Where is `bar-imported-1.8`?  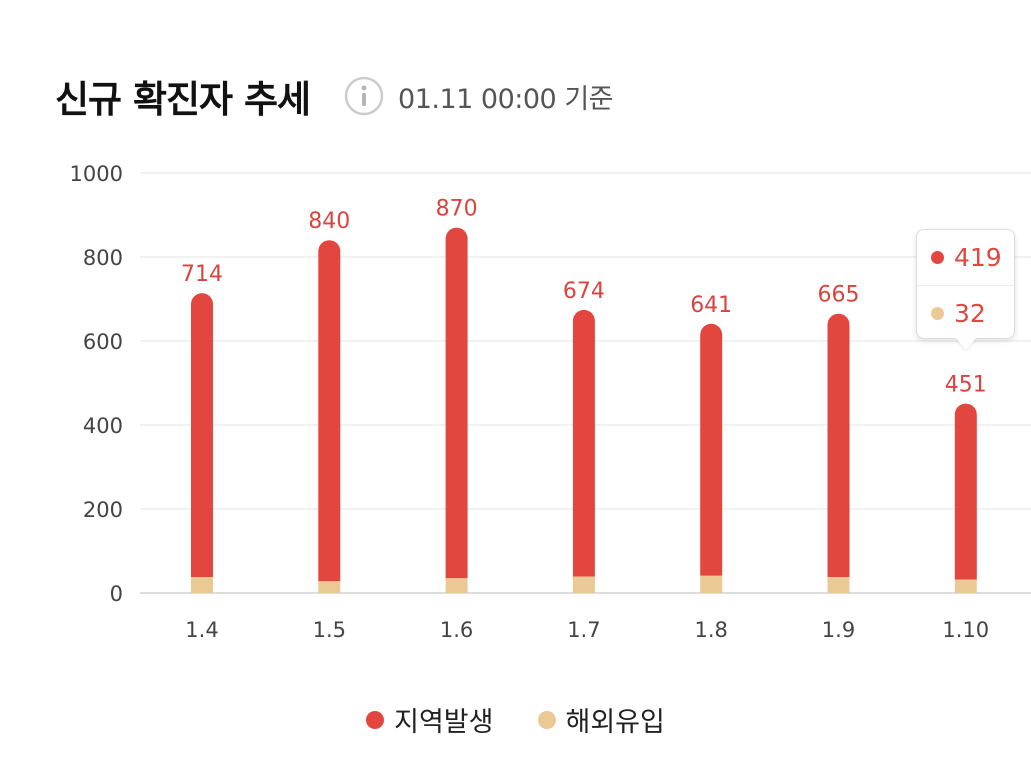
bar-imported-1.8 is located at coordinates (711, 584).